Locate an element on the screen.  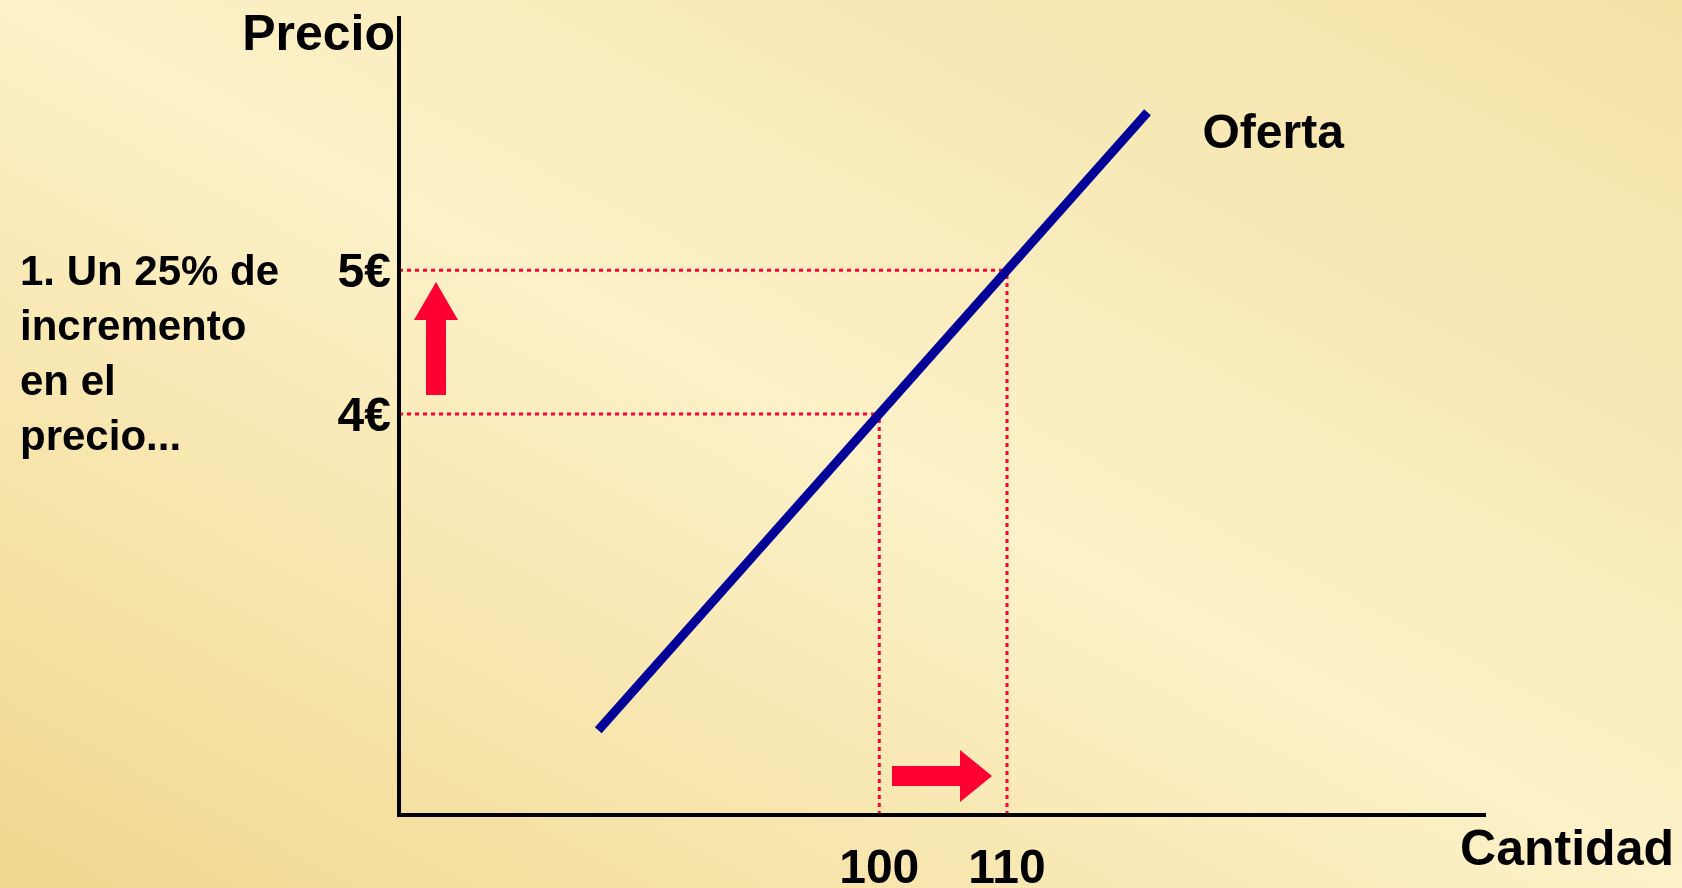
y-axis-title: Precio is located at coordinates (318, 33).